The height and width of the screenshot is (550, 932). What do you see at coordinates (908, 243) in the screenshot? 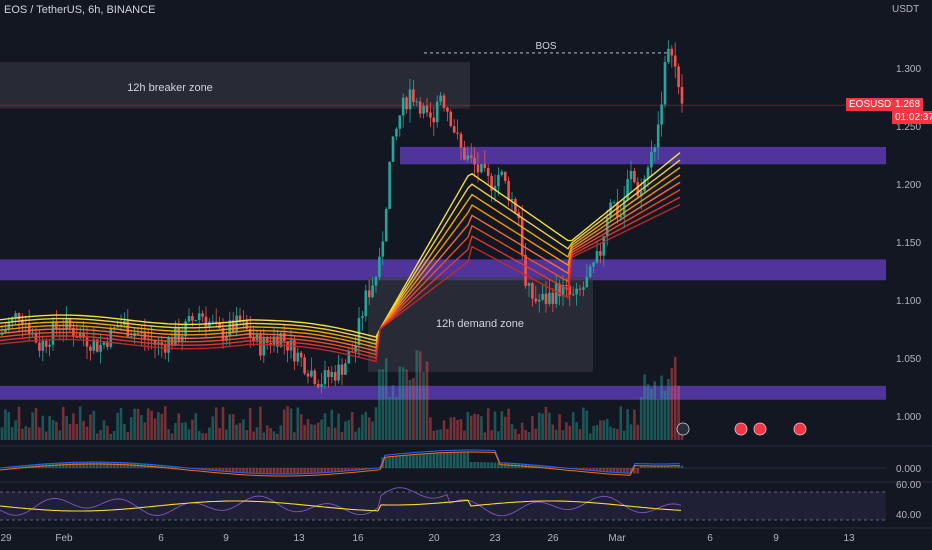
I see `y-tick-label: 1.150` at bounding box center [908, 243].